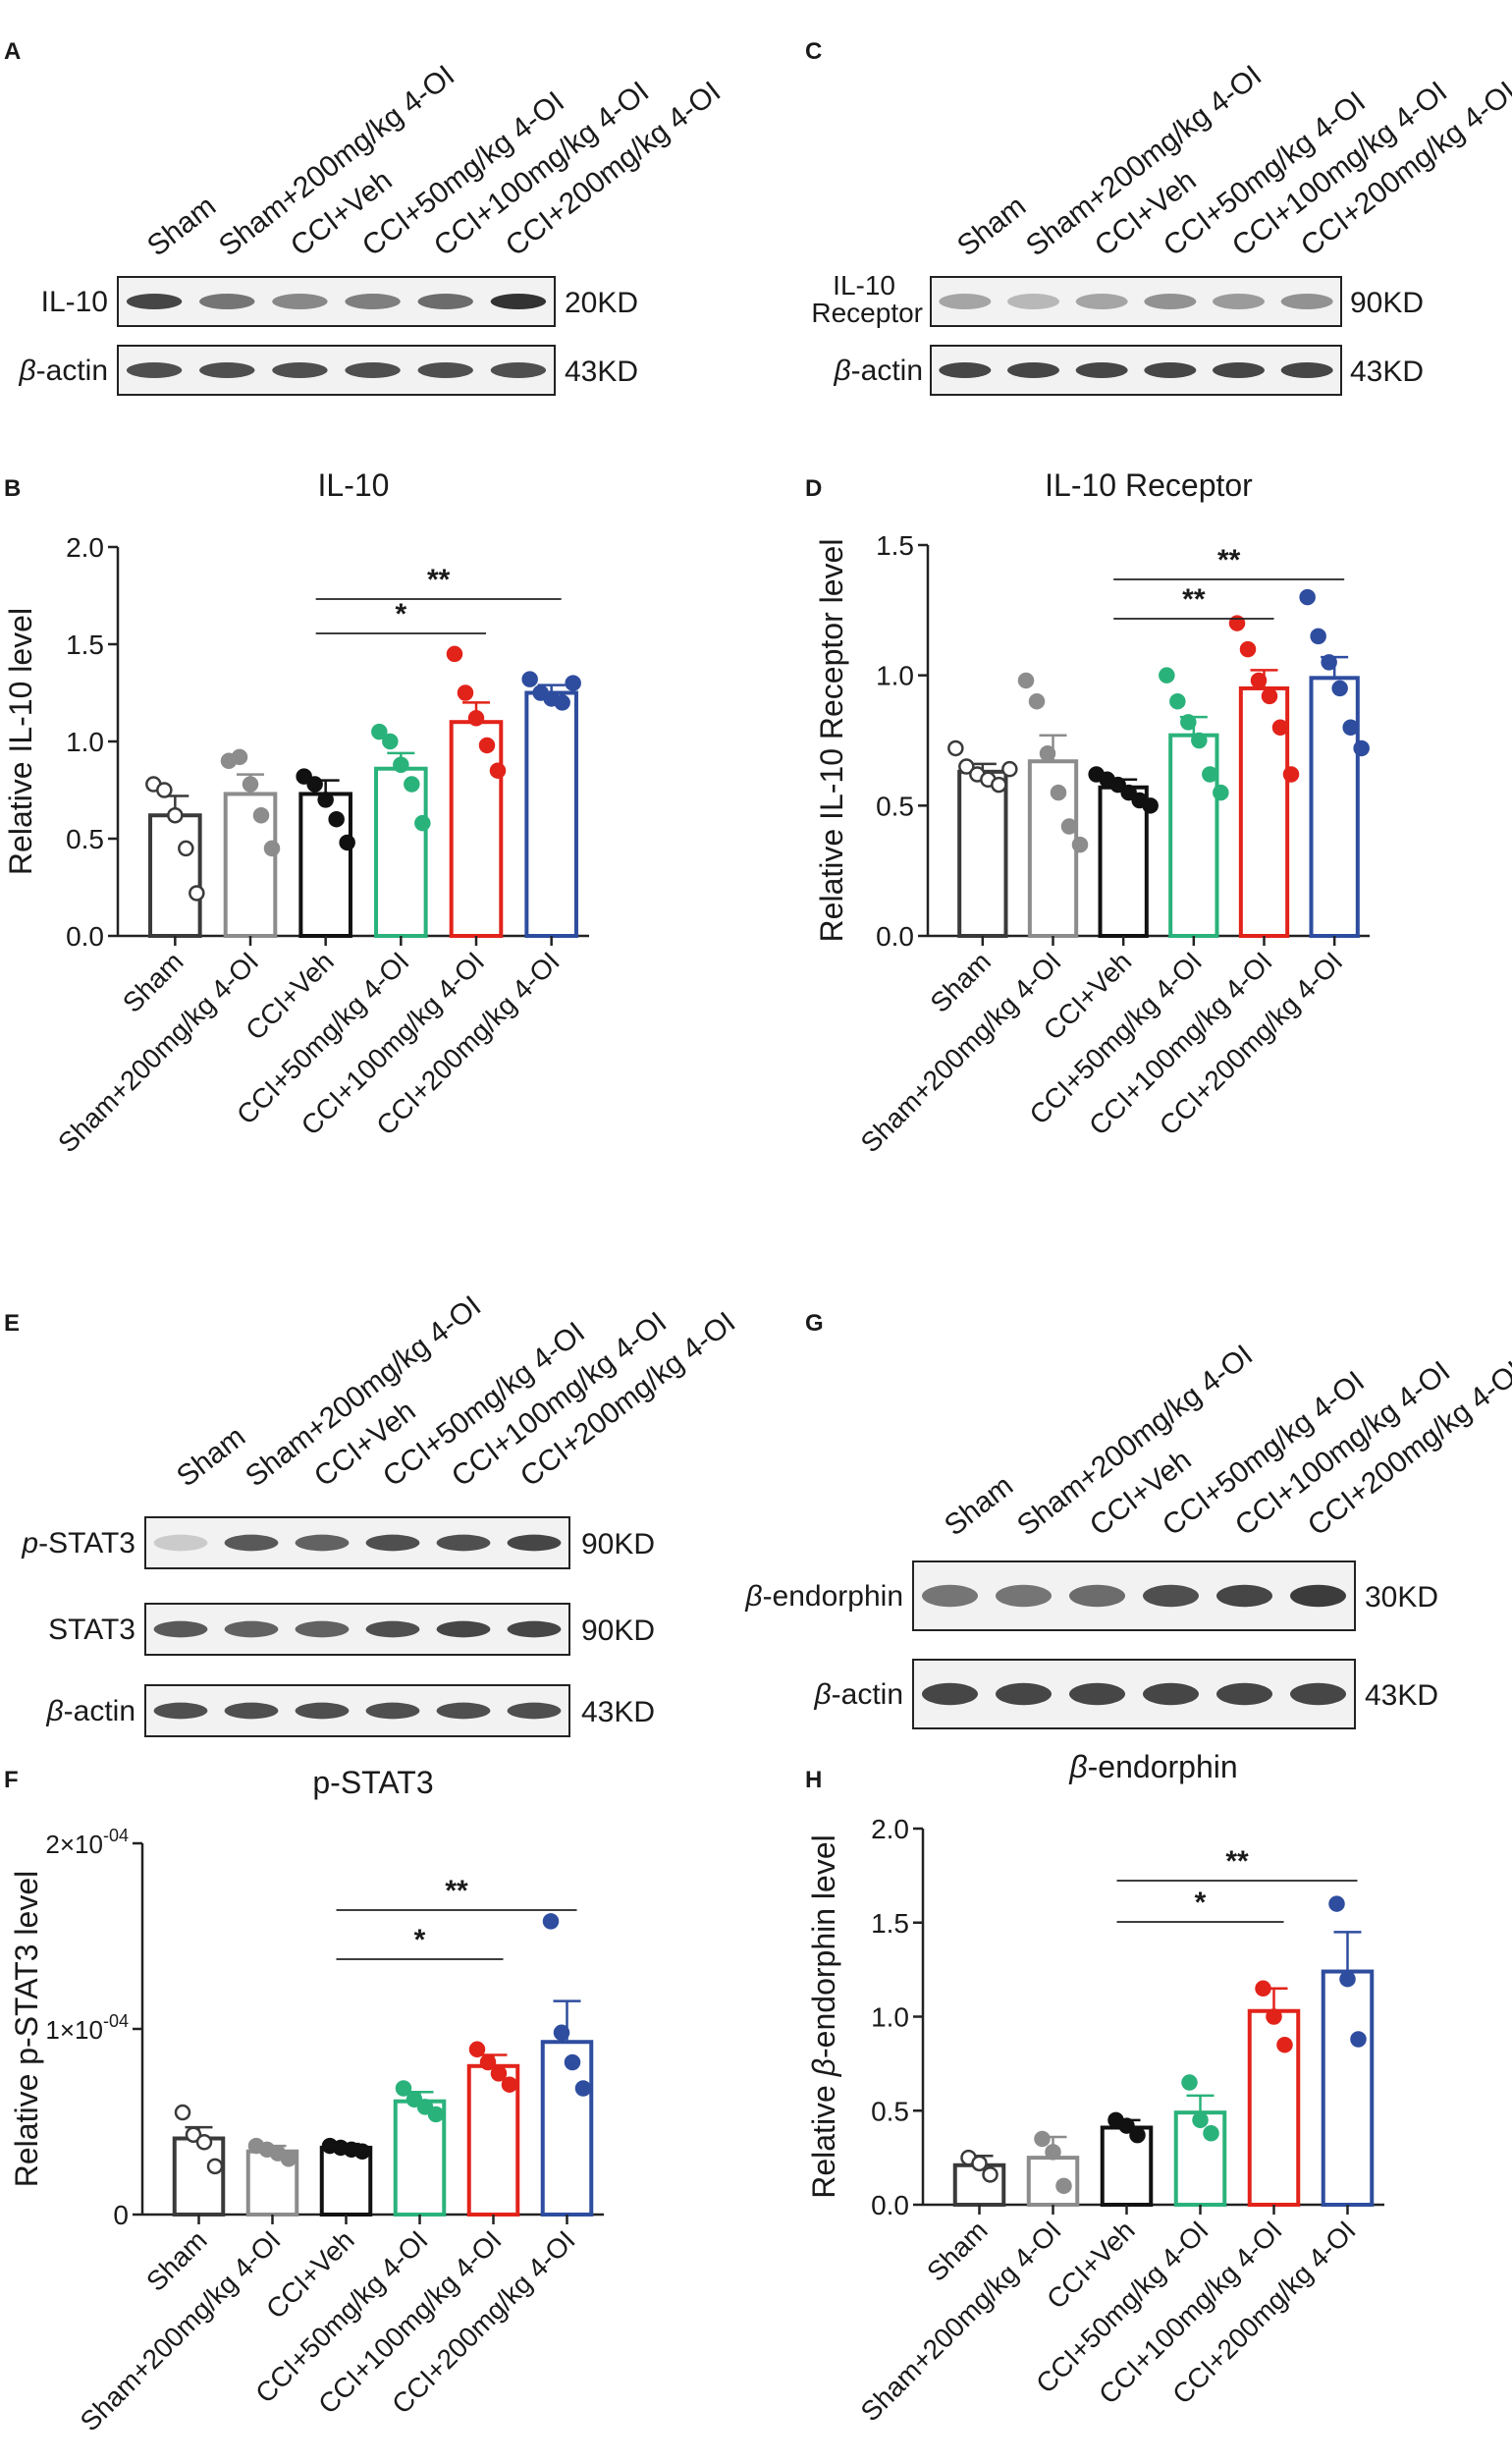 Image resolution: width=1512 pixels, height=2463 pixels. I want to click on beta-symbol: β, so click(1077, 1766).